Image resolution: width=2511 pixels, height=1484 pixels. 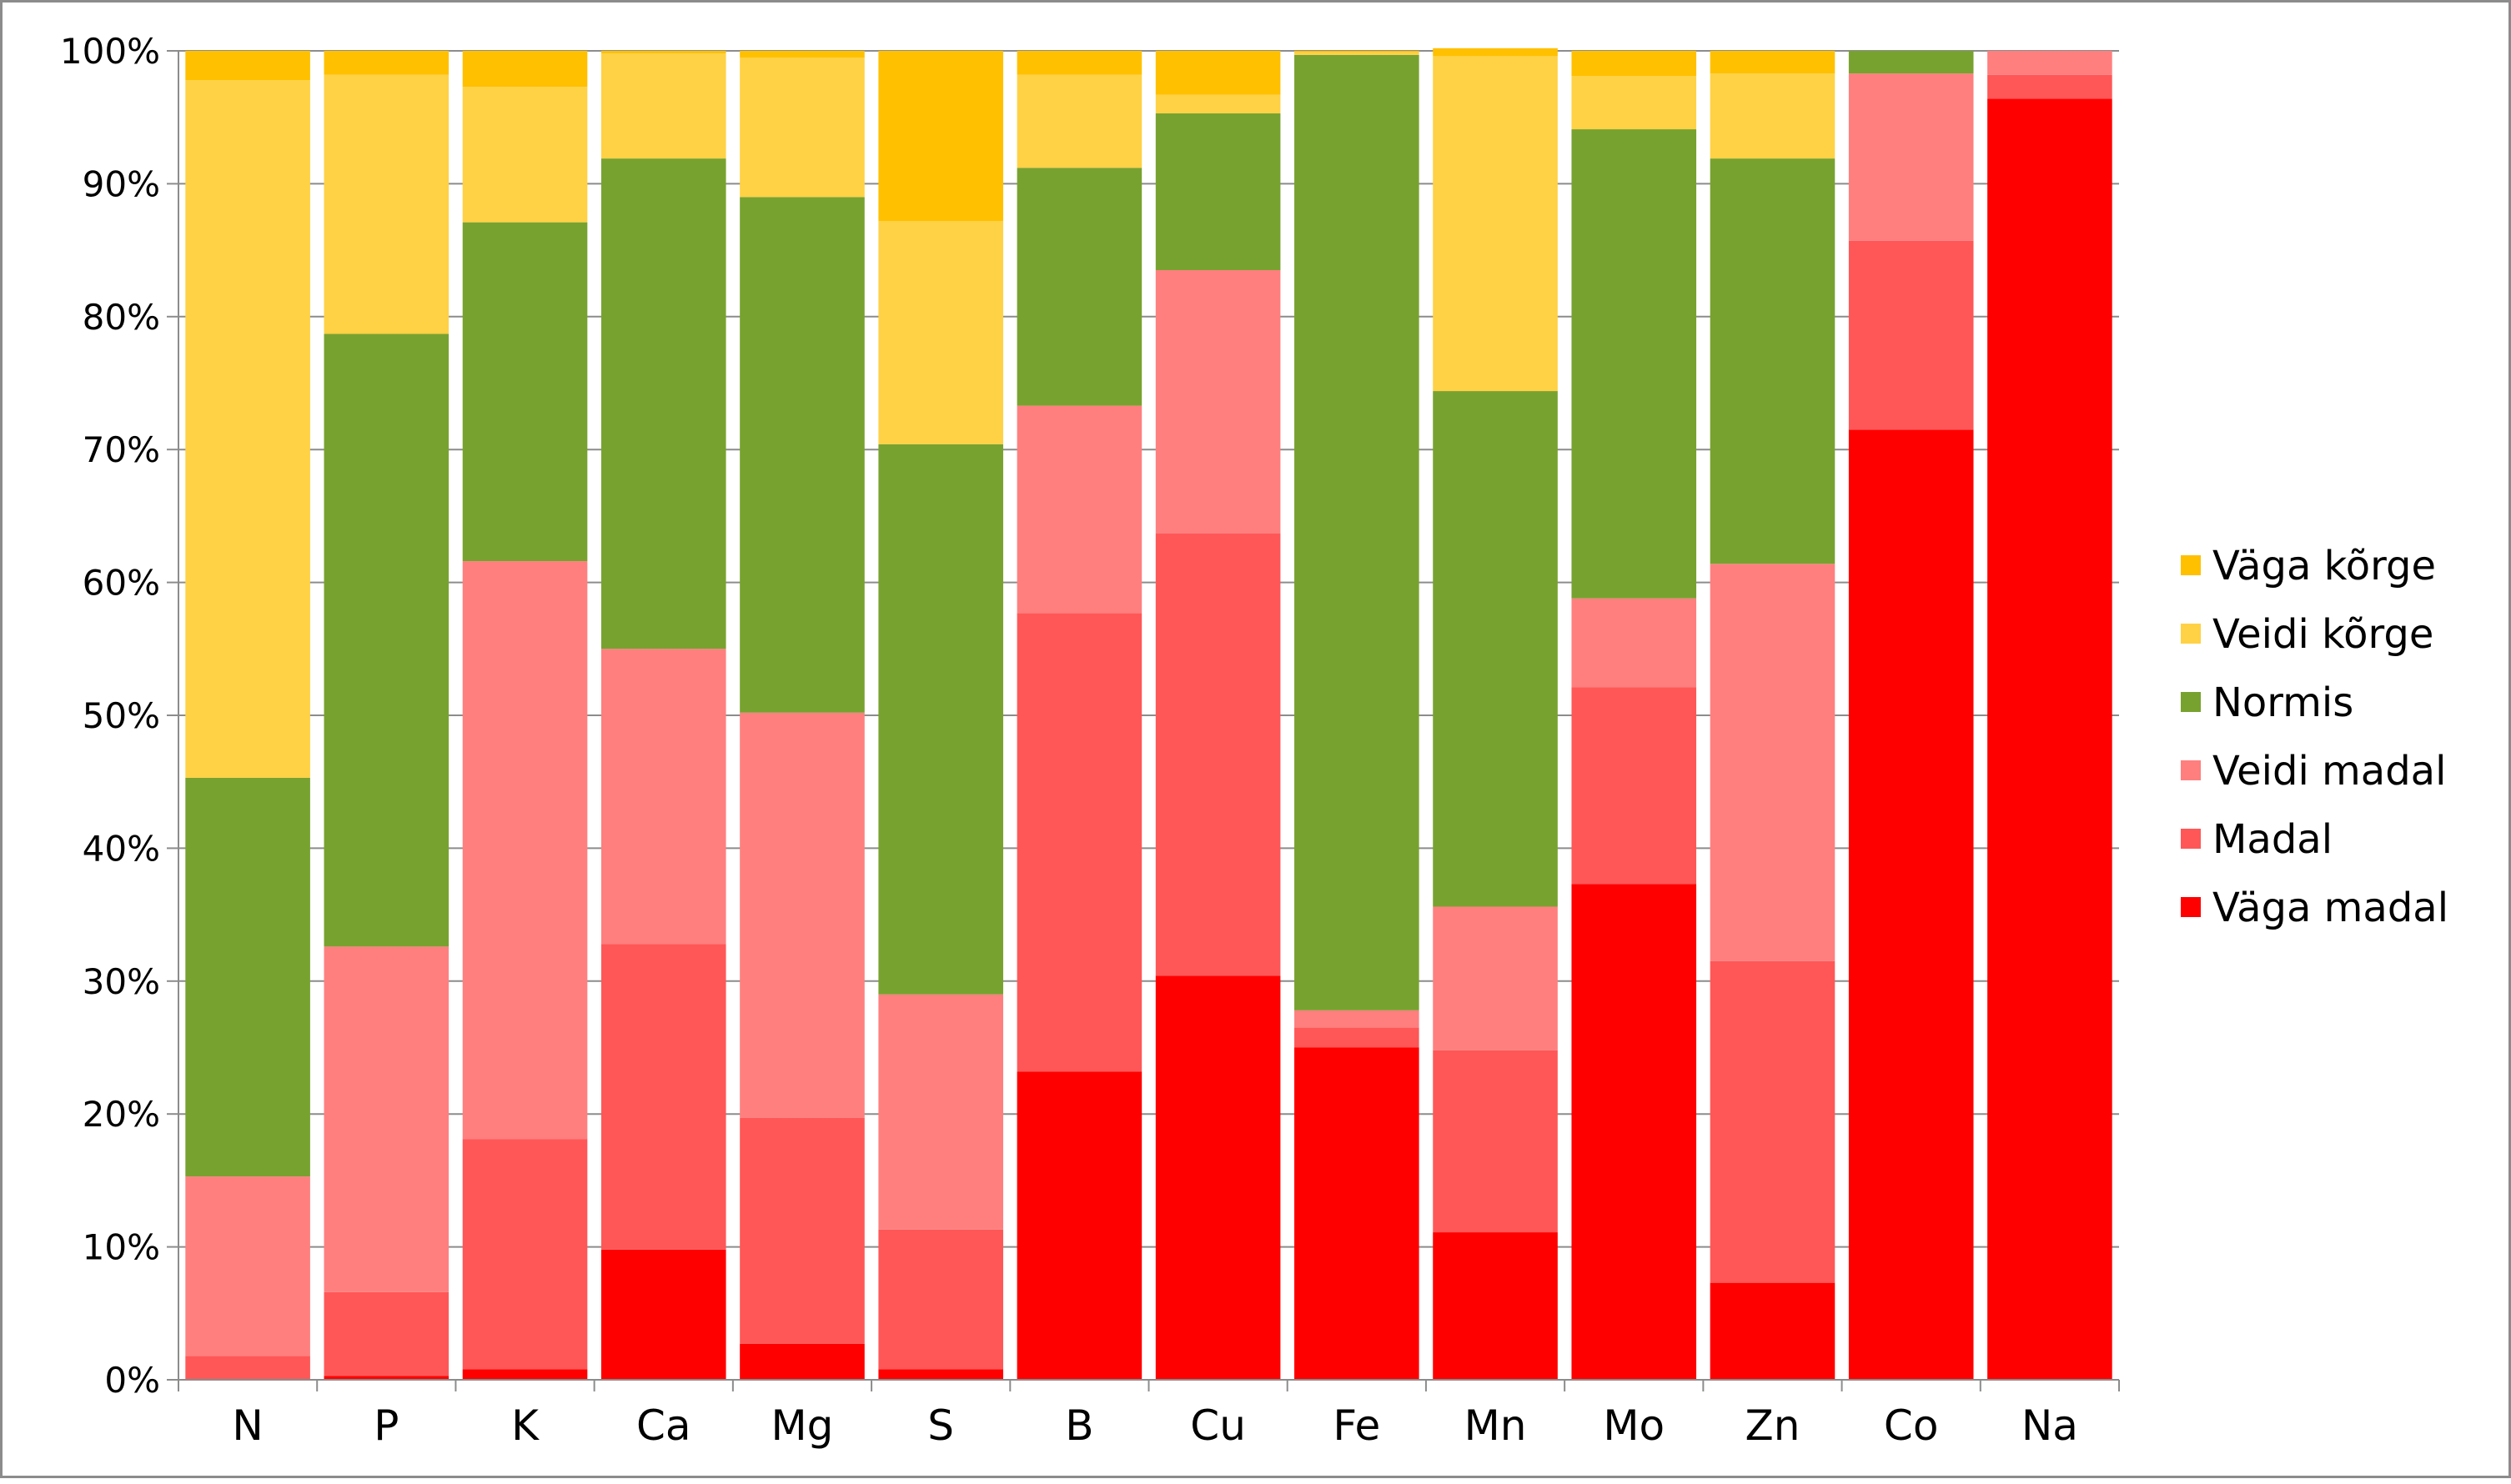 I want to click on legend-label: Normis, so click(x=2282, y=702).